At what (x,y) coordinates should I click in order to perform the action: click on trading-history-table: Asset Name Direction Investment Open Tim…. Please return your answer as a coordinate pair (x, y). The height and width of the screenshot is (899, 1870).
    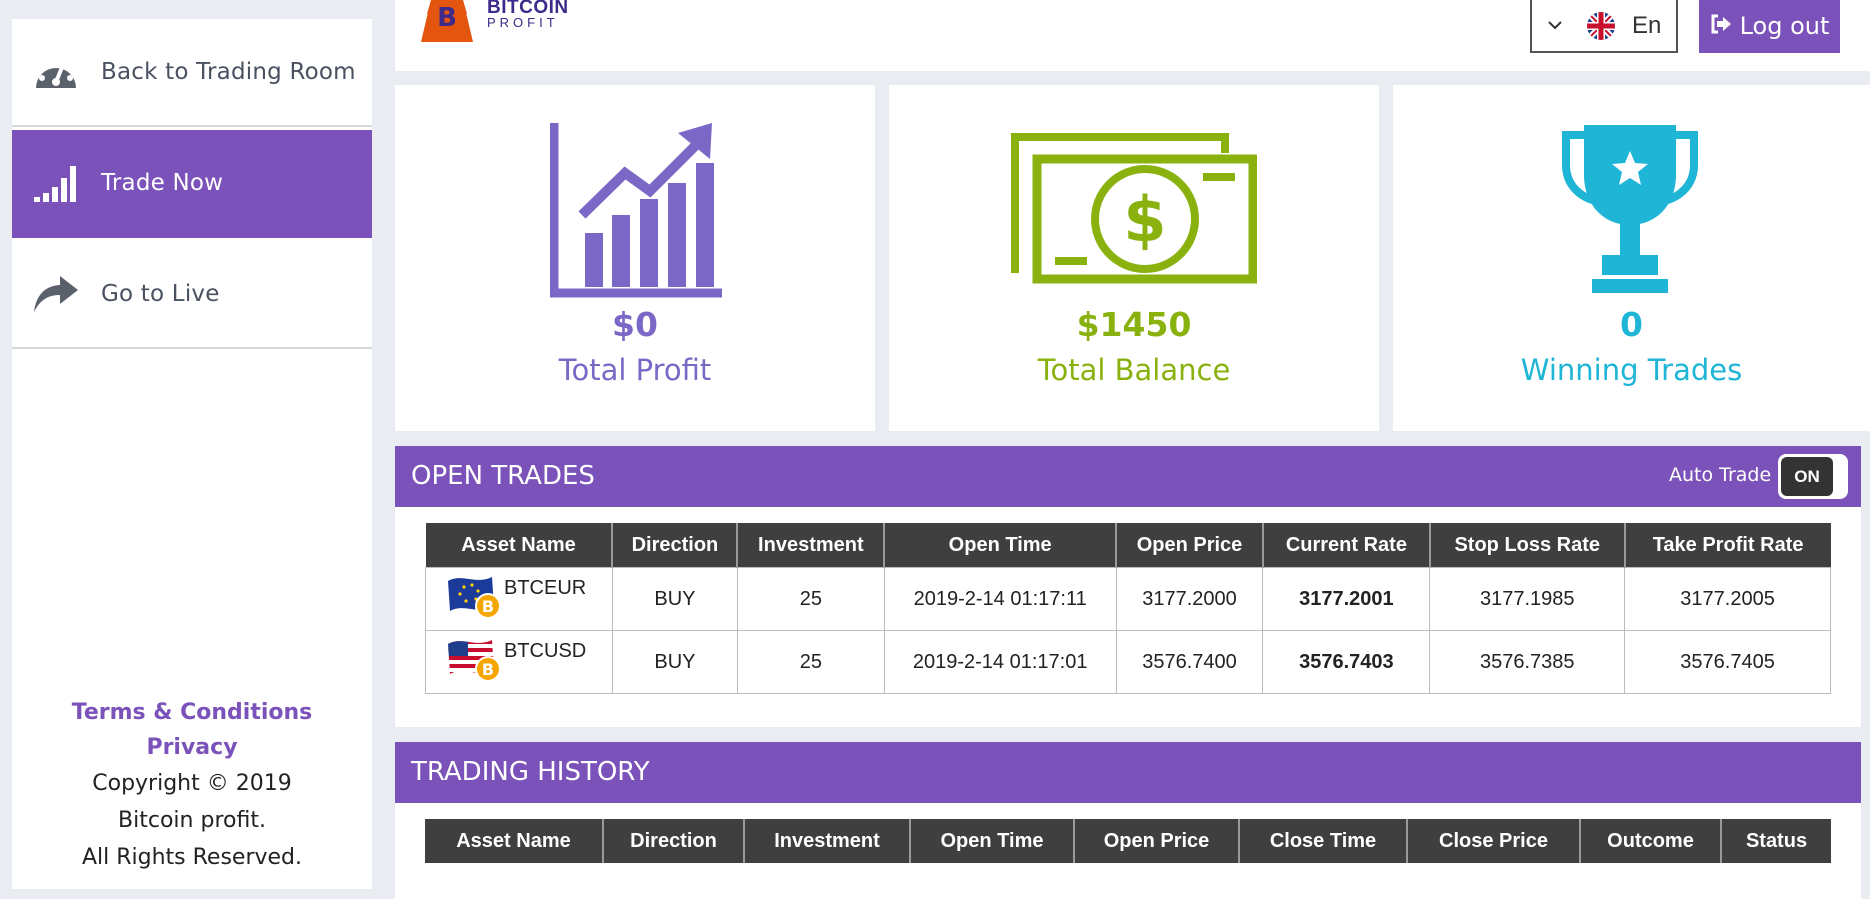
    Looking at the image, I should click on (1128, 841).